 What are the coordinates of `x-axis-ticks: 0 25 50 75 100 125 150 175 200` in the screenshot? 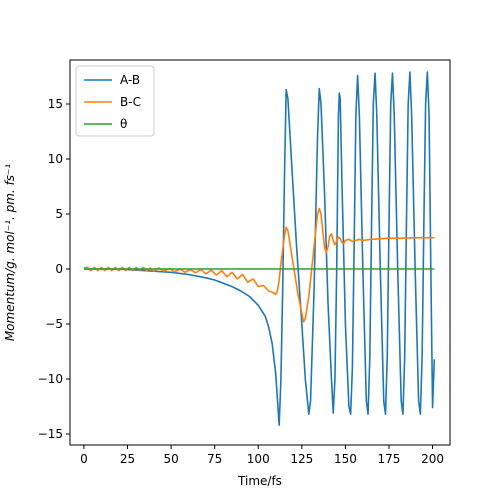 It's located at (262, 455).